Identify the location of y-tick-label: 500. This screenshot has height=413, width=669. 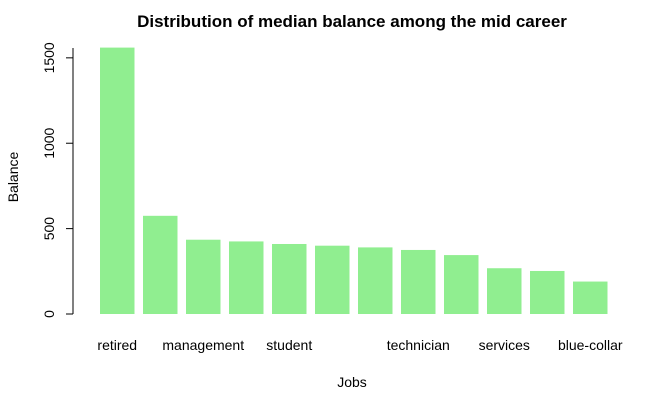
(49, 229).